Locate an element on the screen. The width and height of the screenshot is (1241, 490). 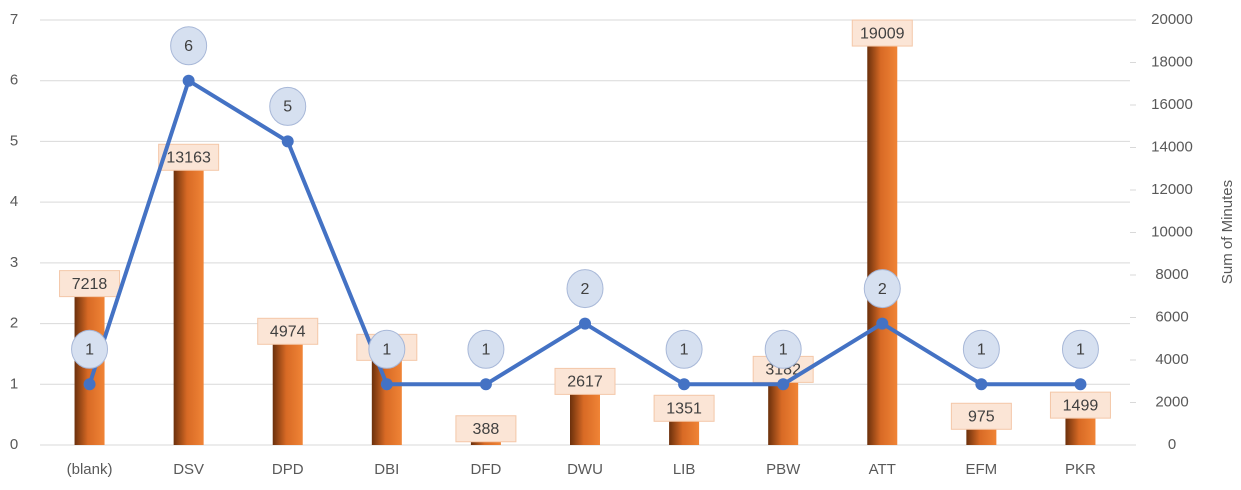
x-tick-label: DPD is located at coordinates (288, 469).